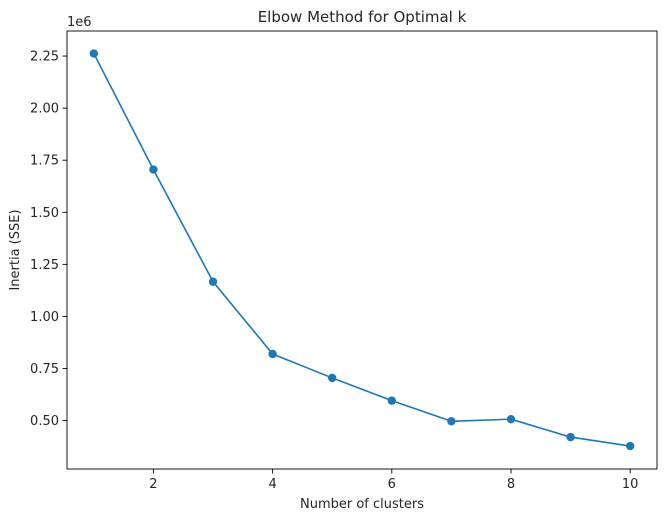 This screenshot has width=668, height=520. Describe the element at coordinates (362, 504) in the screenshot. I see `x-axis-label: Number of clusters` at that location.